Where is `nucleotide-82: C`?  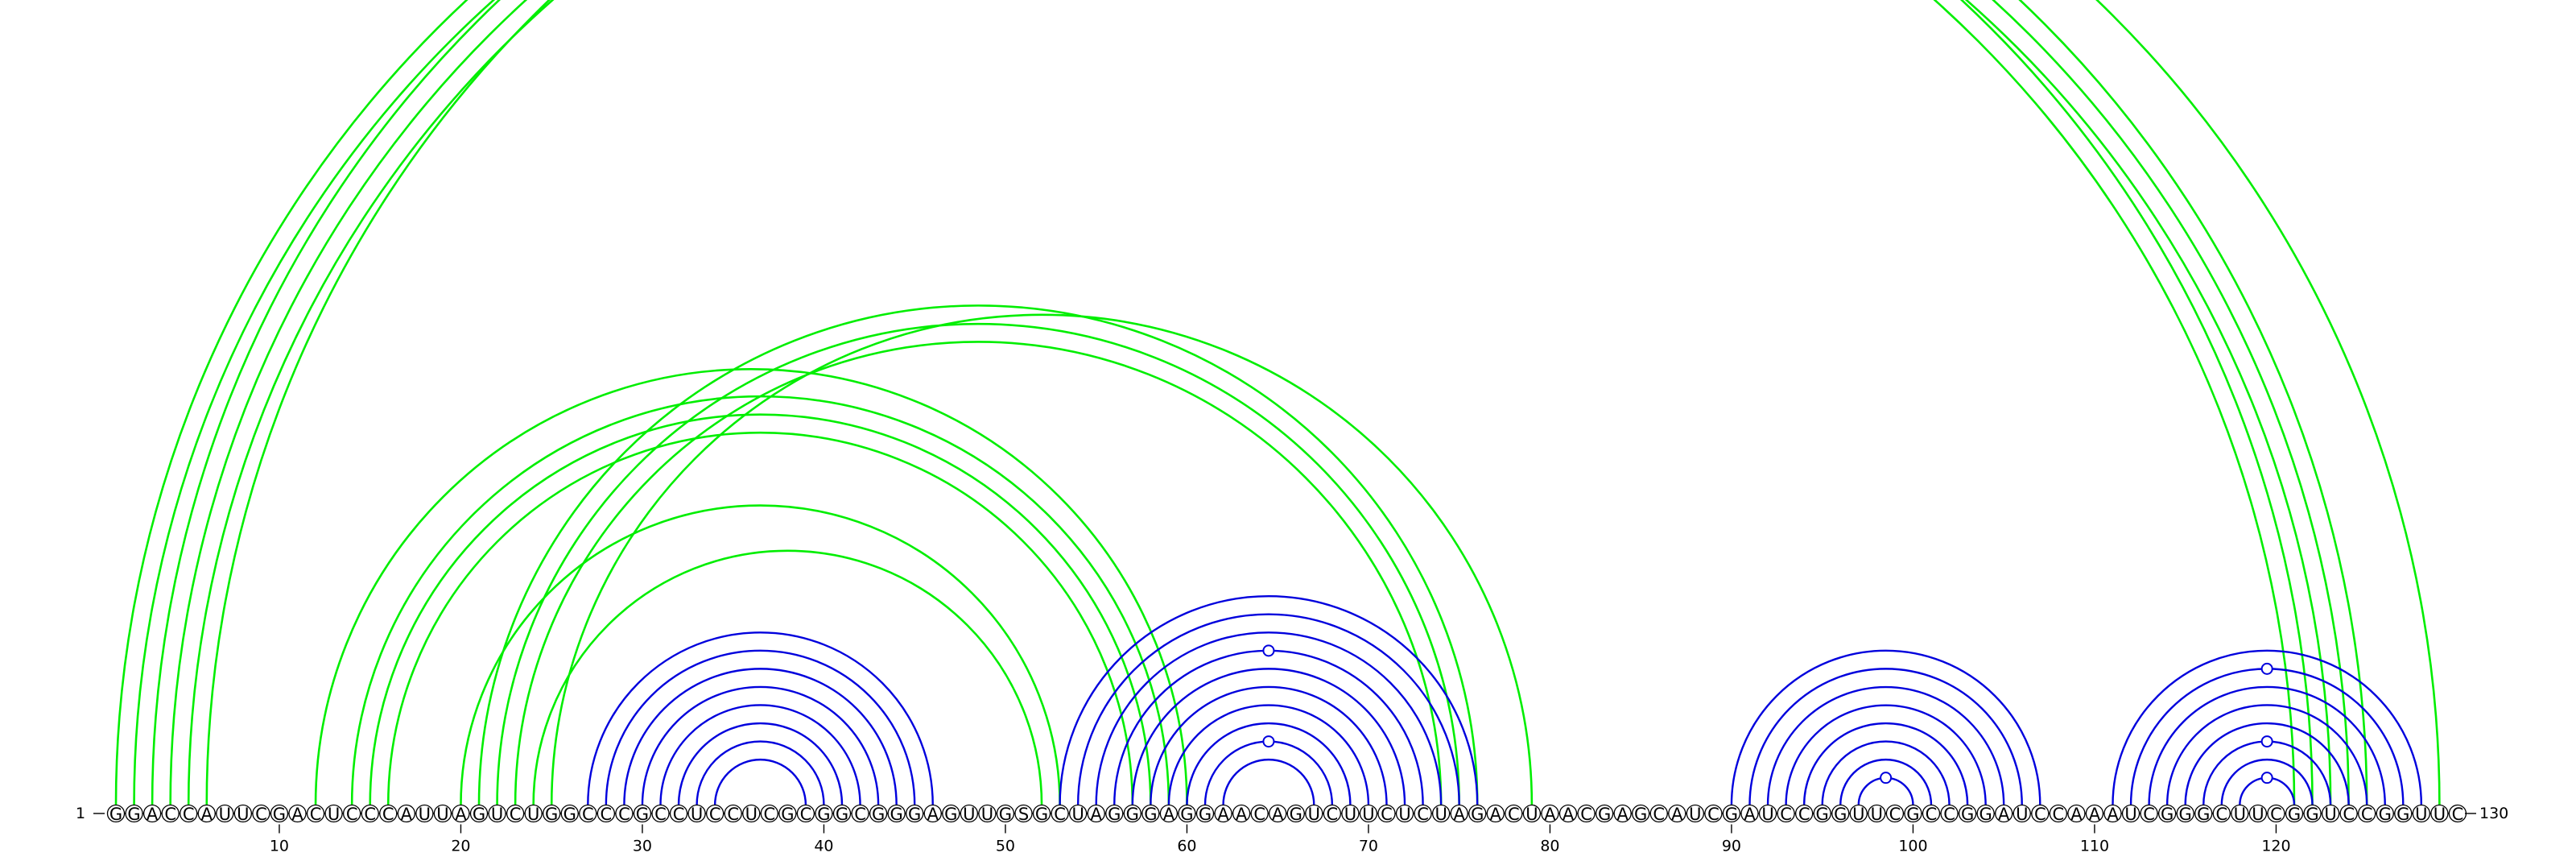
nucleotide-82: C is located at coordinates (1586, 814).